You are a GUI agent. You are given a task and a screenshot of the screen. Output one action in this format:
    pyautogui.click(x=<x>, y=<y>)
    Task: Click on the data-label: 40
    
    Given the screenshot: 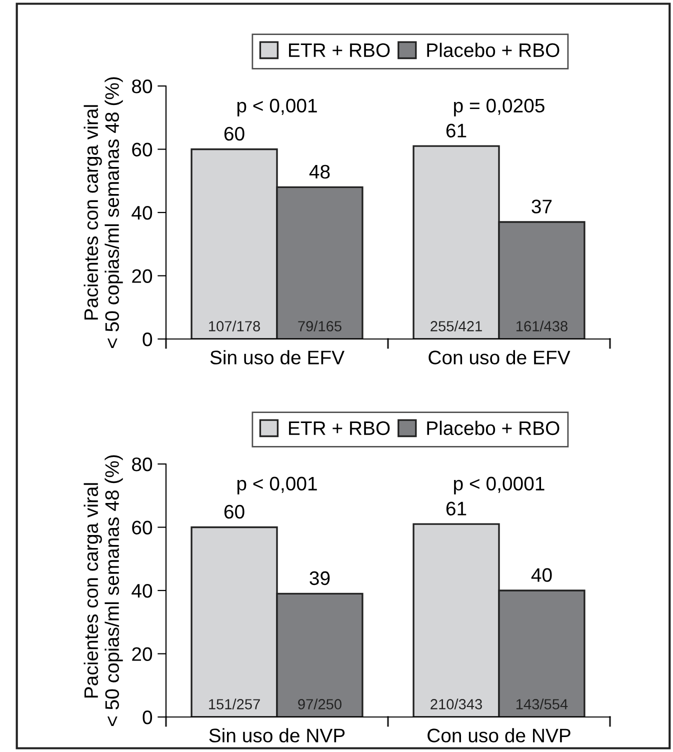 What is the action you would take?
    pyautogui.click(x=541, y=575)
    